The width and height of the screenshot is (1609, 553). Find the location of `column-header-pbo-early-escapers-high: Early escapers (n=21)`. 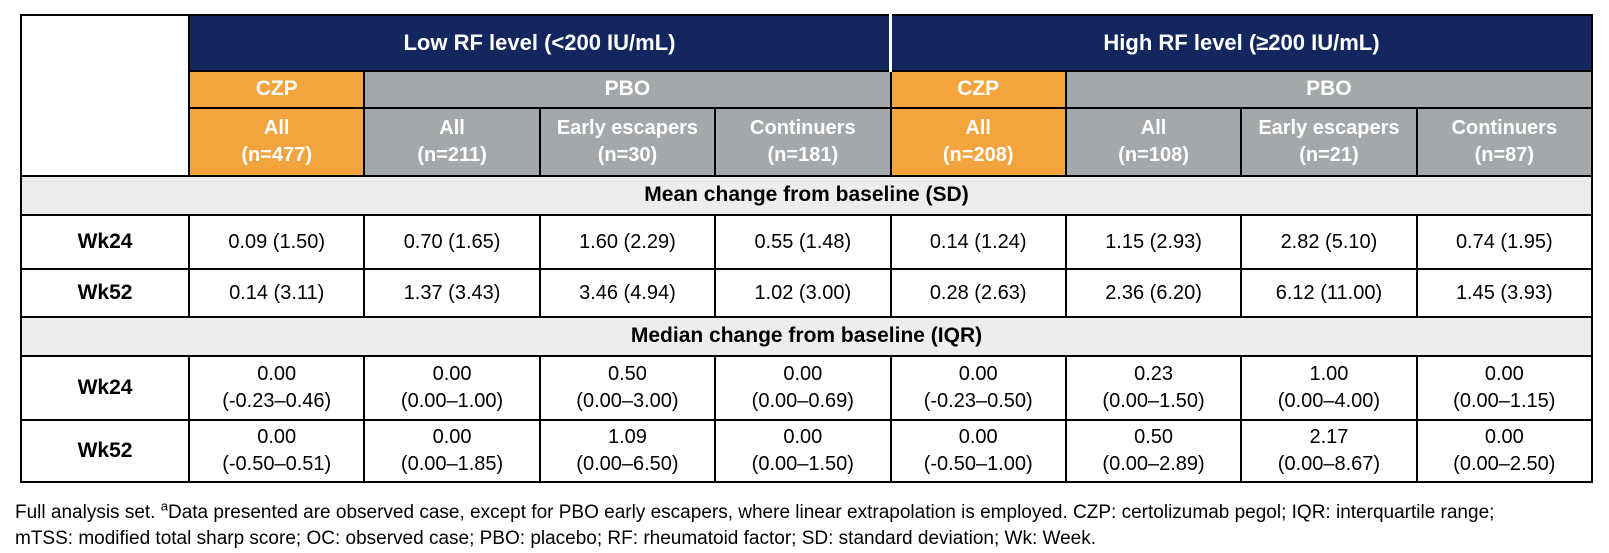

column-header-pbo-early-escapers-high: Early escapers (n=21) is located at coordinates (1329, 142).